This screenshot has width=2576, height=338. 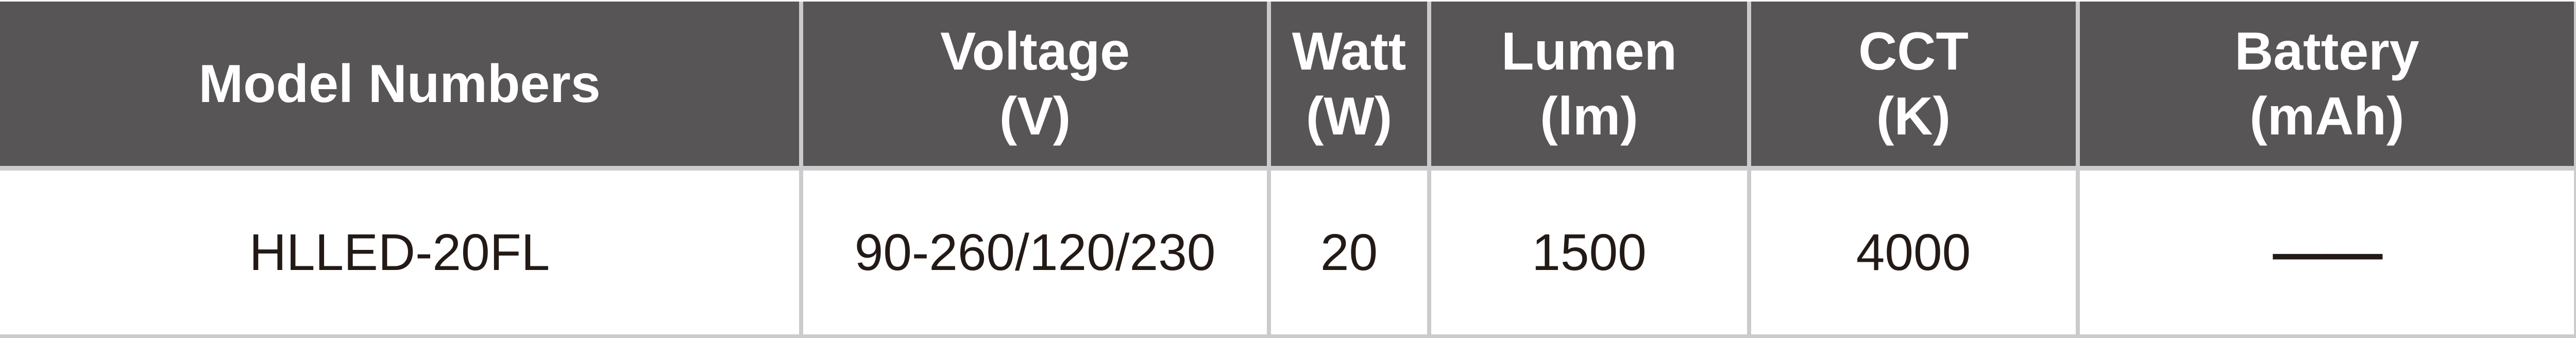 I want to click on header-label-lumen: Lumen, so click(x=1589, y=51).